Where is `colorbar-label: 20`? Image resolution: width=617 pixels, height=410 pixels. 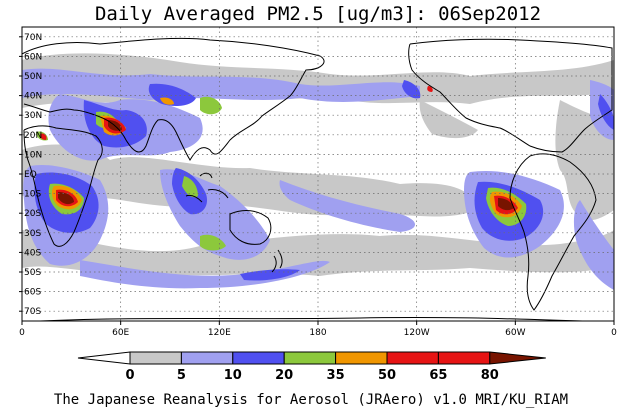
colorbar-label: 20 is located at coordinates (284, 375).